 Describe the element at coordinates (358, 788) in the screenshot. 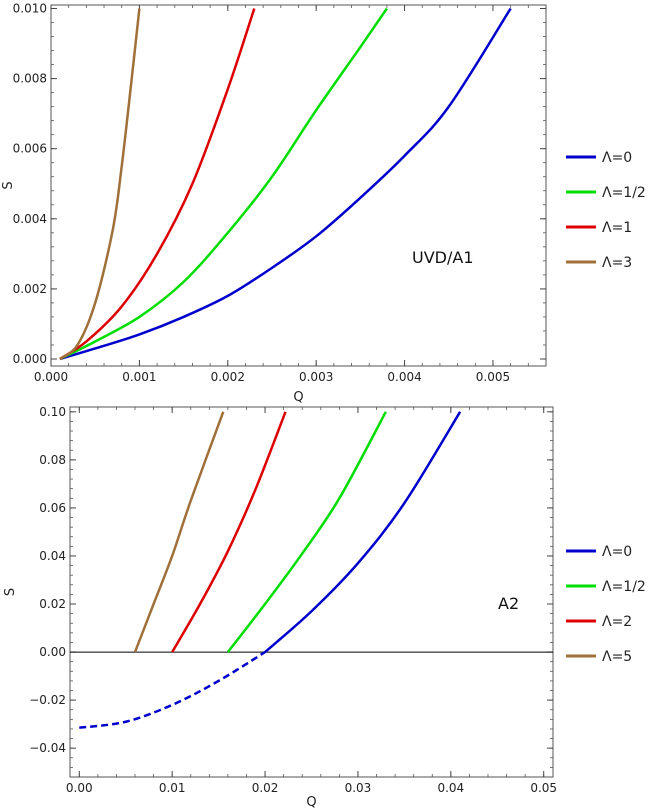

I see `x-tick-label: 0.03` at that location.